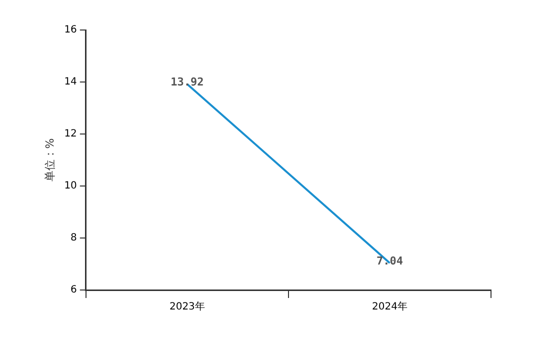 The height and width of the screenshot is (346, 560). What do you see at coordinates (73, 290) in the screenshot?
I see `y-tick-label: 6` at bounding box center [73, 290].